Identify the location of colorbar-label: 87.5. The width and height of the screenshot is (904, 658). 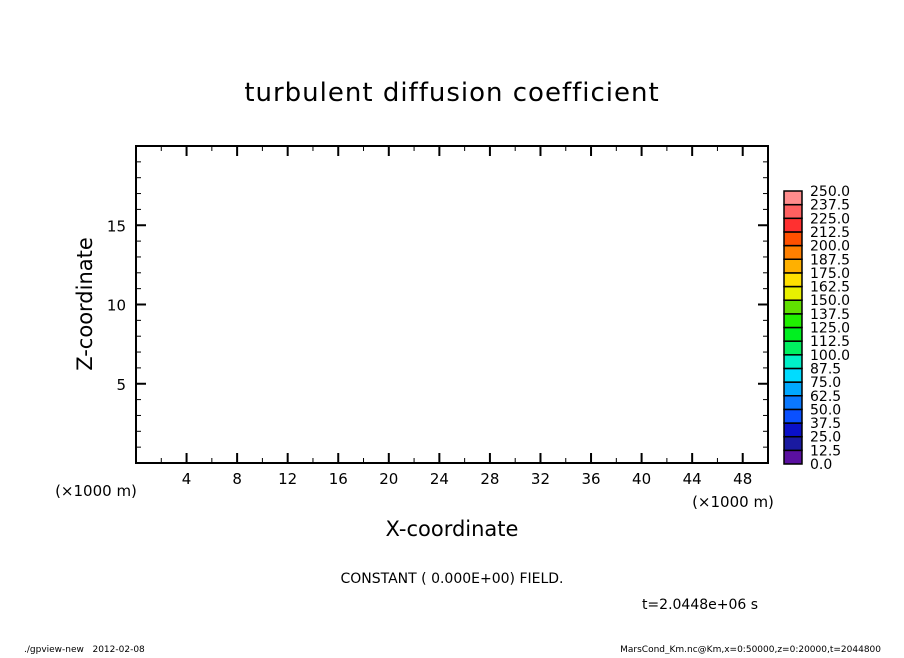
(825, 369).